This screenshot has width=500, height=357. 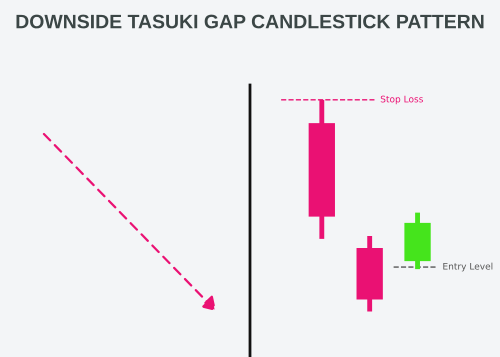 I want to click on chart-title: DOWNSIDE TASUKI GAP CANDLESTICK PATTERN, so click(x=250, y=21).